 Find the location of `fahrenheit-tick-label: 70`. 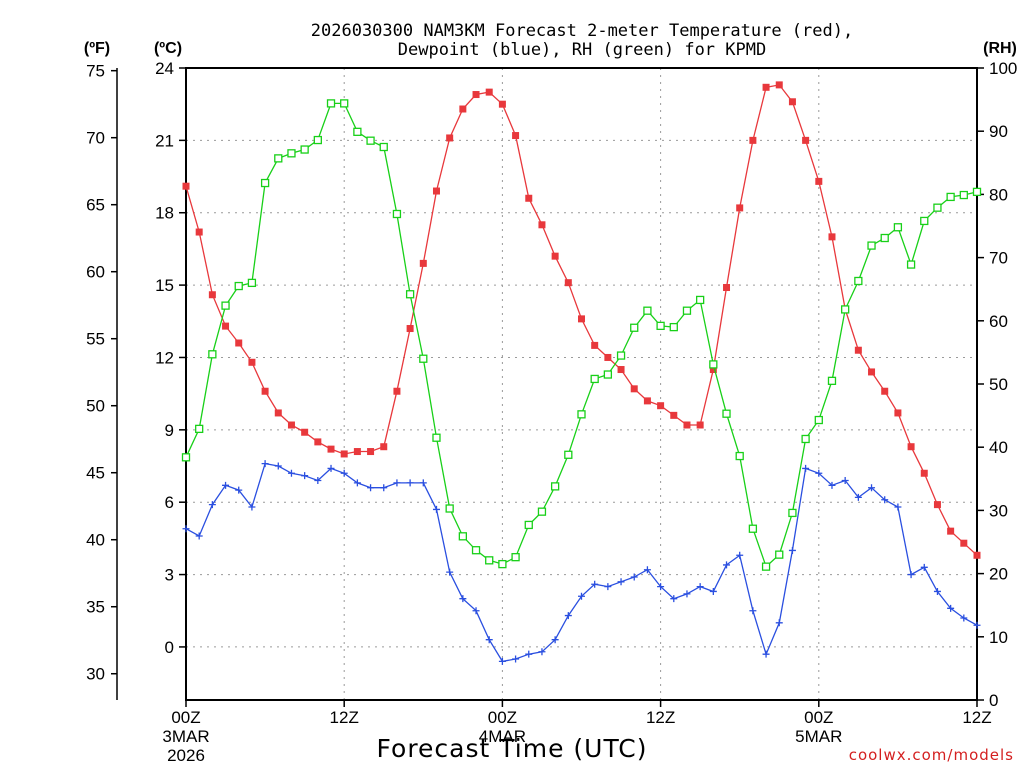

fahrenheit-tick-label: 70 is located at coordinates (95, 138).